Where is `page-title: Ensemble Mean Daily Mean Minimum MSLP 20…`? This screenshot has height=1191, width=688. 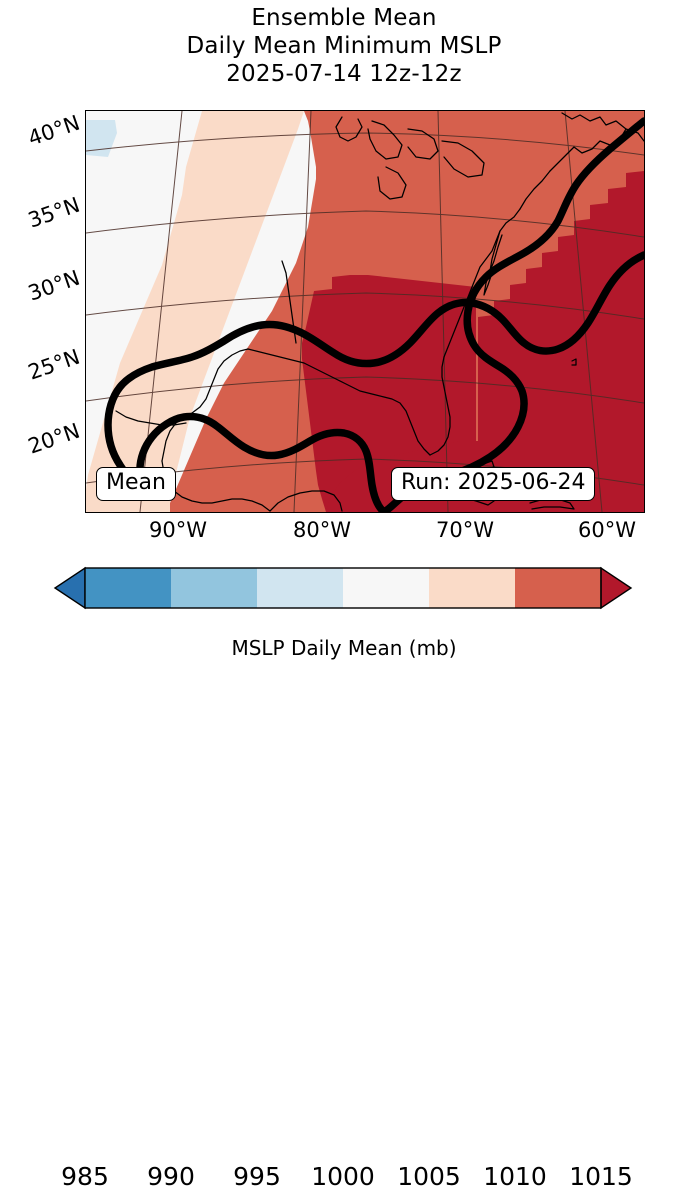 page-title: Ensemble Mean Daily Mean Minimum MSLP 20… is located at coordinates (344, 46).